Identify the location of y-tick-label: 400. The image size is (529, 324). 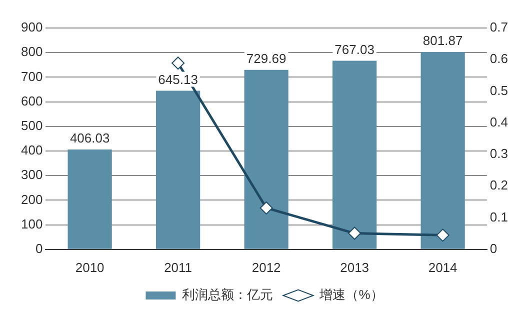
(31, 150).